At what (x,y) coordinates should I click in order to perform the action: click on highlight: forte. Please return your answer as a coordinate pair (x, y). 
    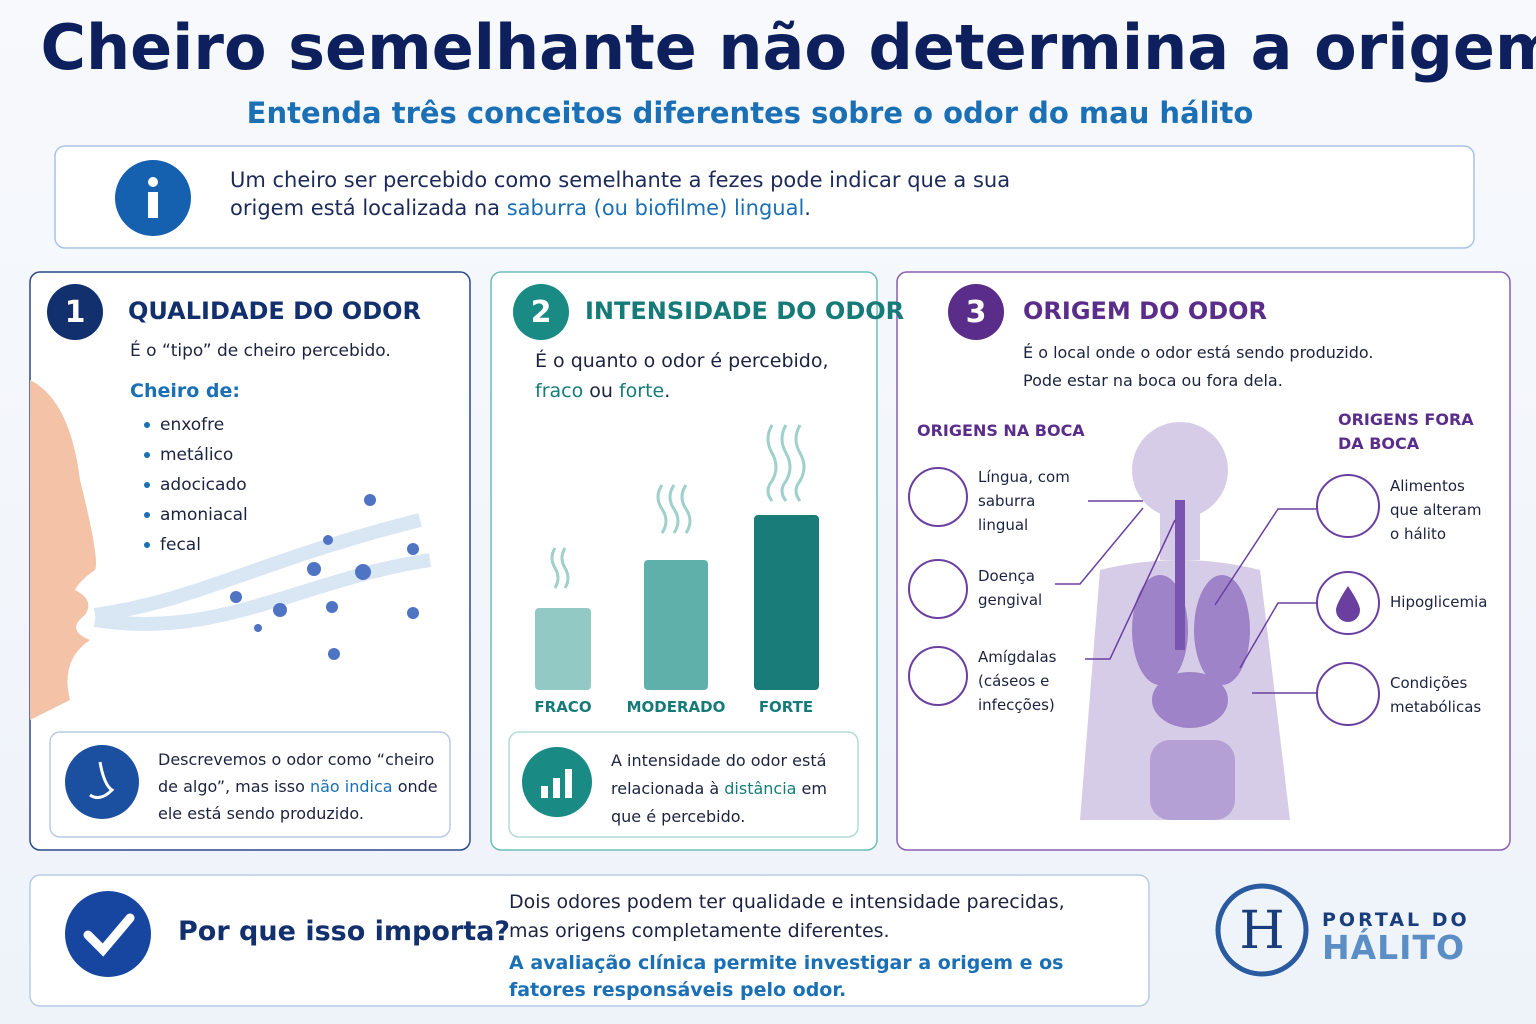
    Looking at the image, I should click on (641, 391).